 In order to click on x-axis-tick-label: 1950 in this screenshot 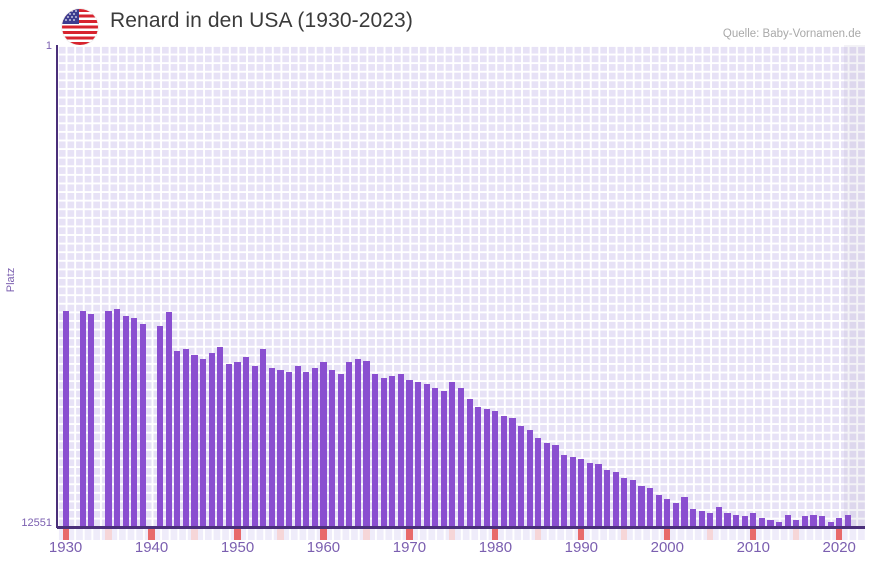, I will do `click(237, 547)`.